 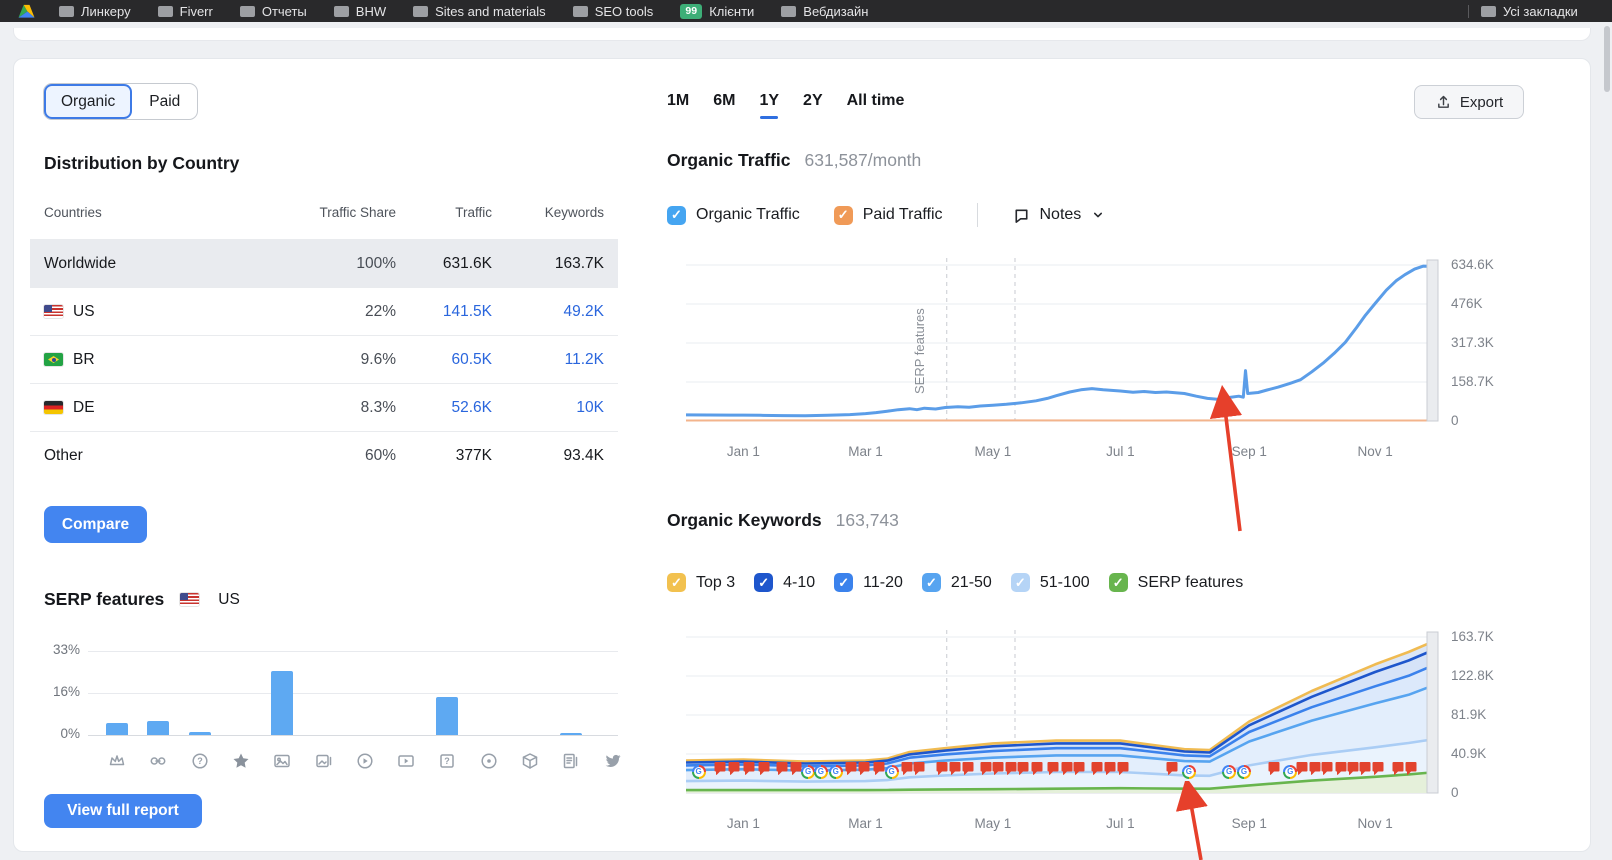 What do you see at coordinates (813, 100) in the screenshot?
I see `tab-2y: 2Y` at bounding box center [813, 100].